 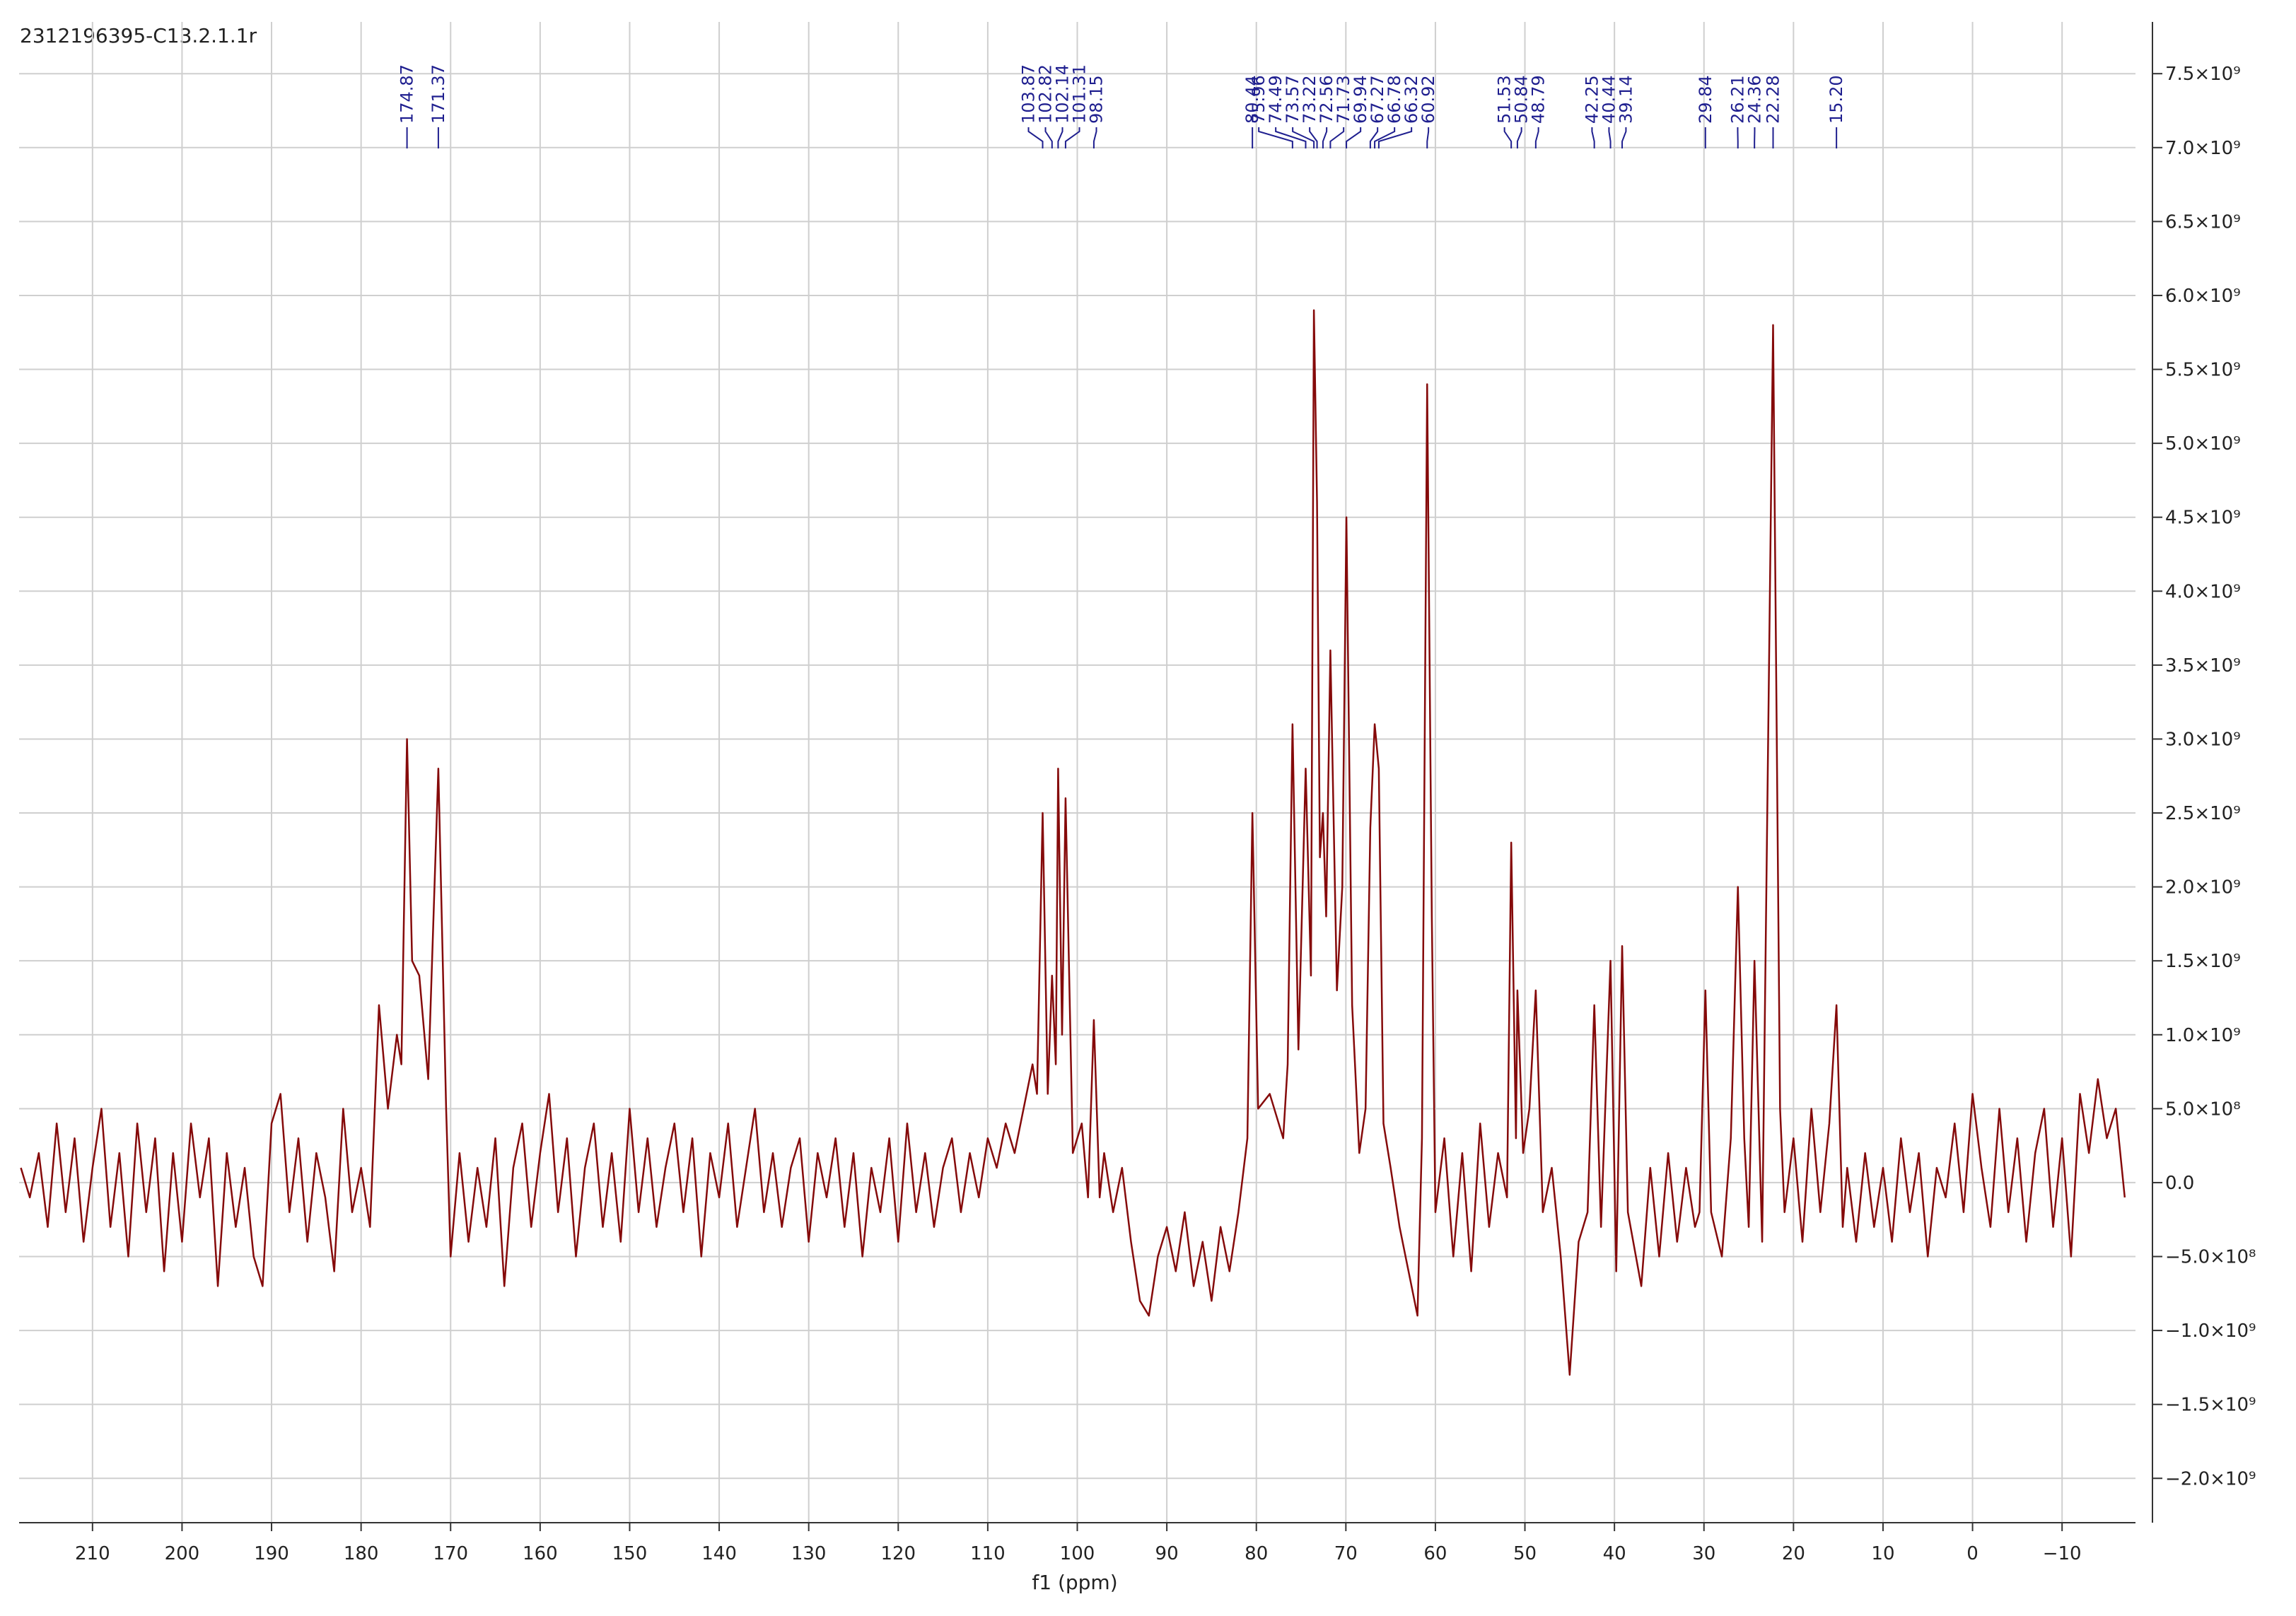 What do you see at coordinates (1412, 100) in the screenshot?
I see `peak-label: 66.32` at bounding box center [1412, 100].